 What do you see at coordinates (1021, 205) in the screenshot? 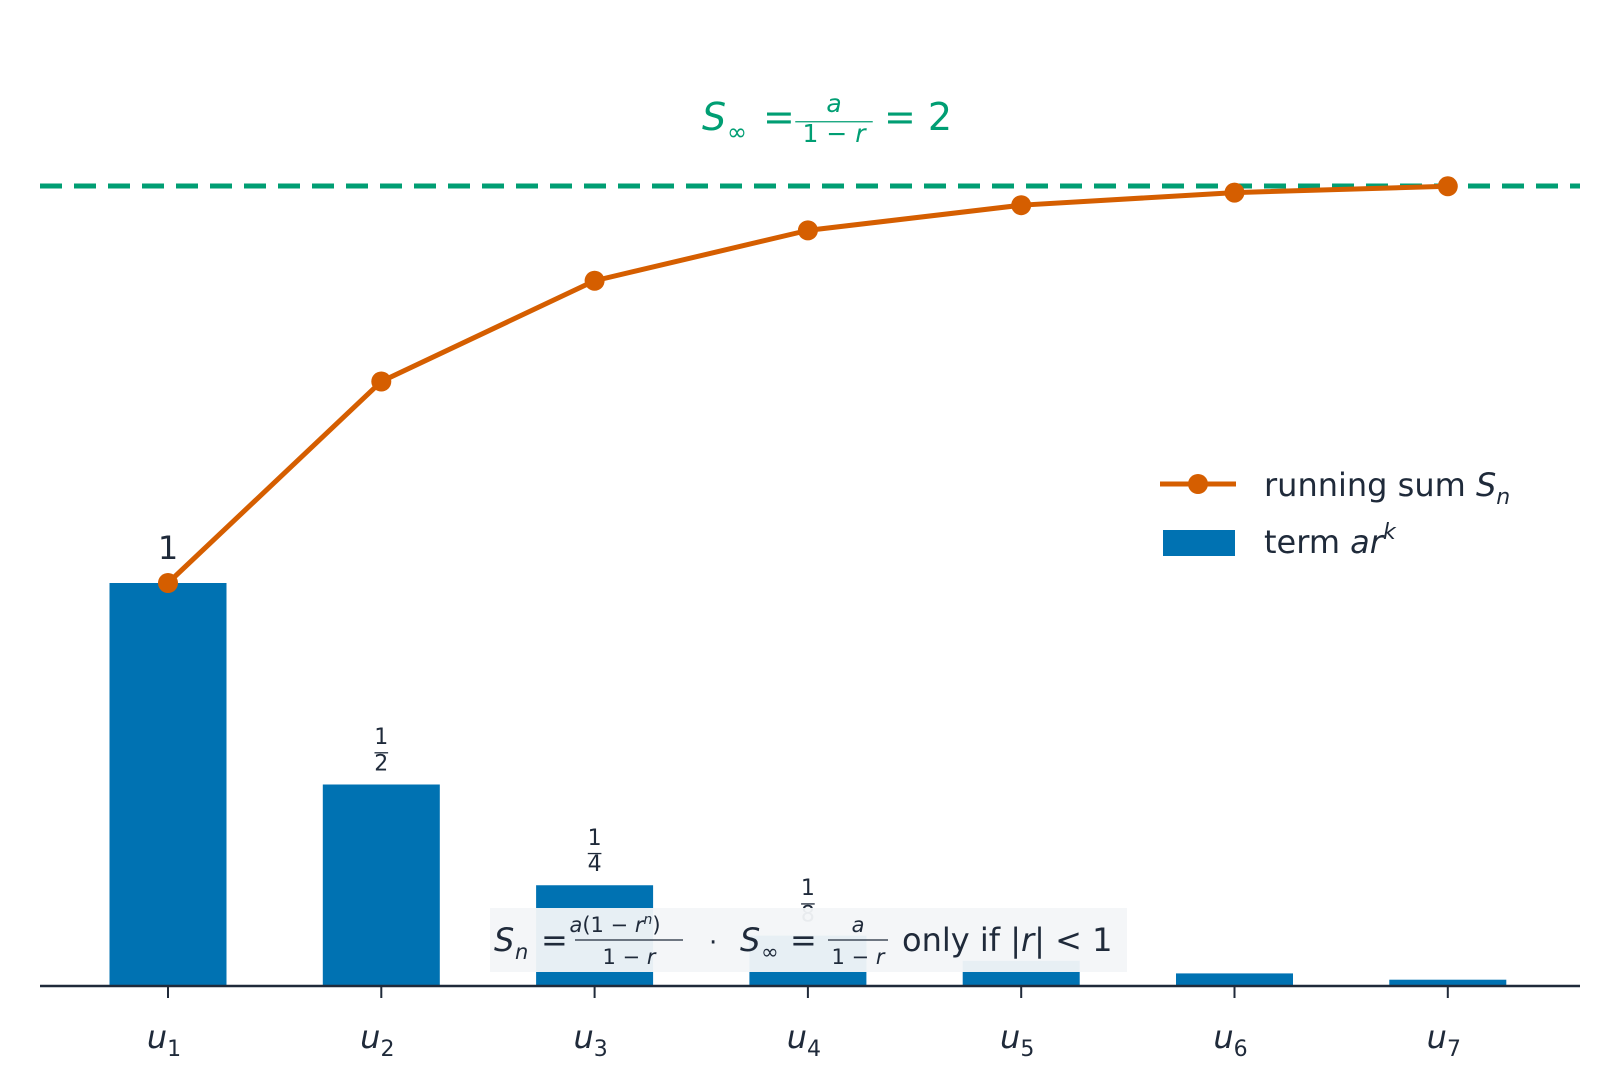
I see `running-sum-point-u5` at bounding box center [1021, 205].